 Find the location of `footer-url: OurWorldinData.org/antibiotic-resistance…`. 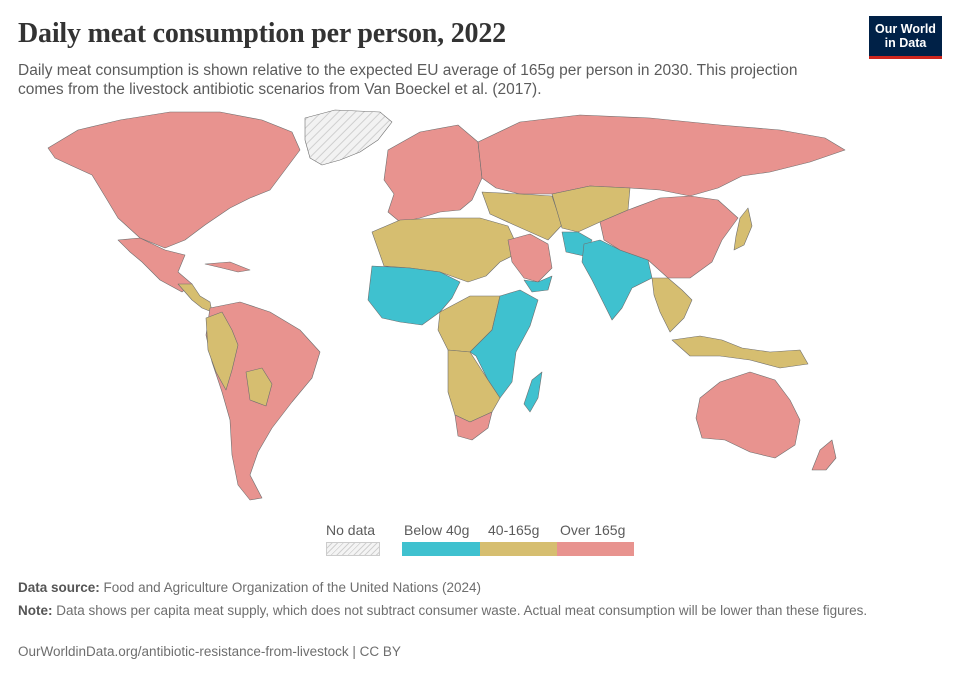

footer-url: OurWorldinData.org/antibiotic-resistance… is located at coordinates (468, 652).